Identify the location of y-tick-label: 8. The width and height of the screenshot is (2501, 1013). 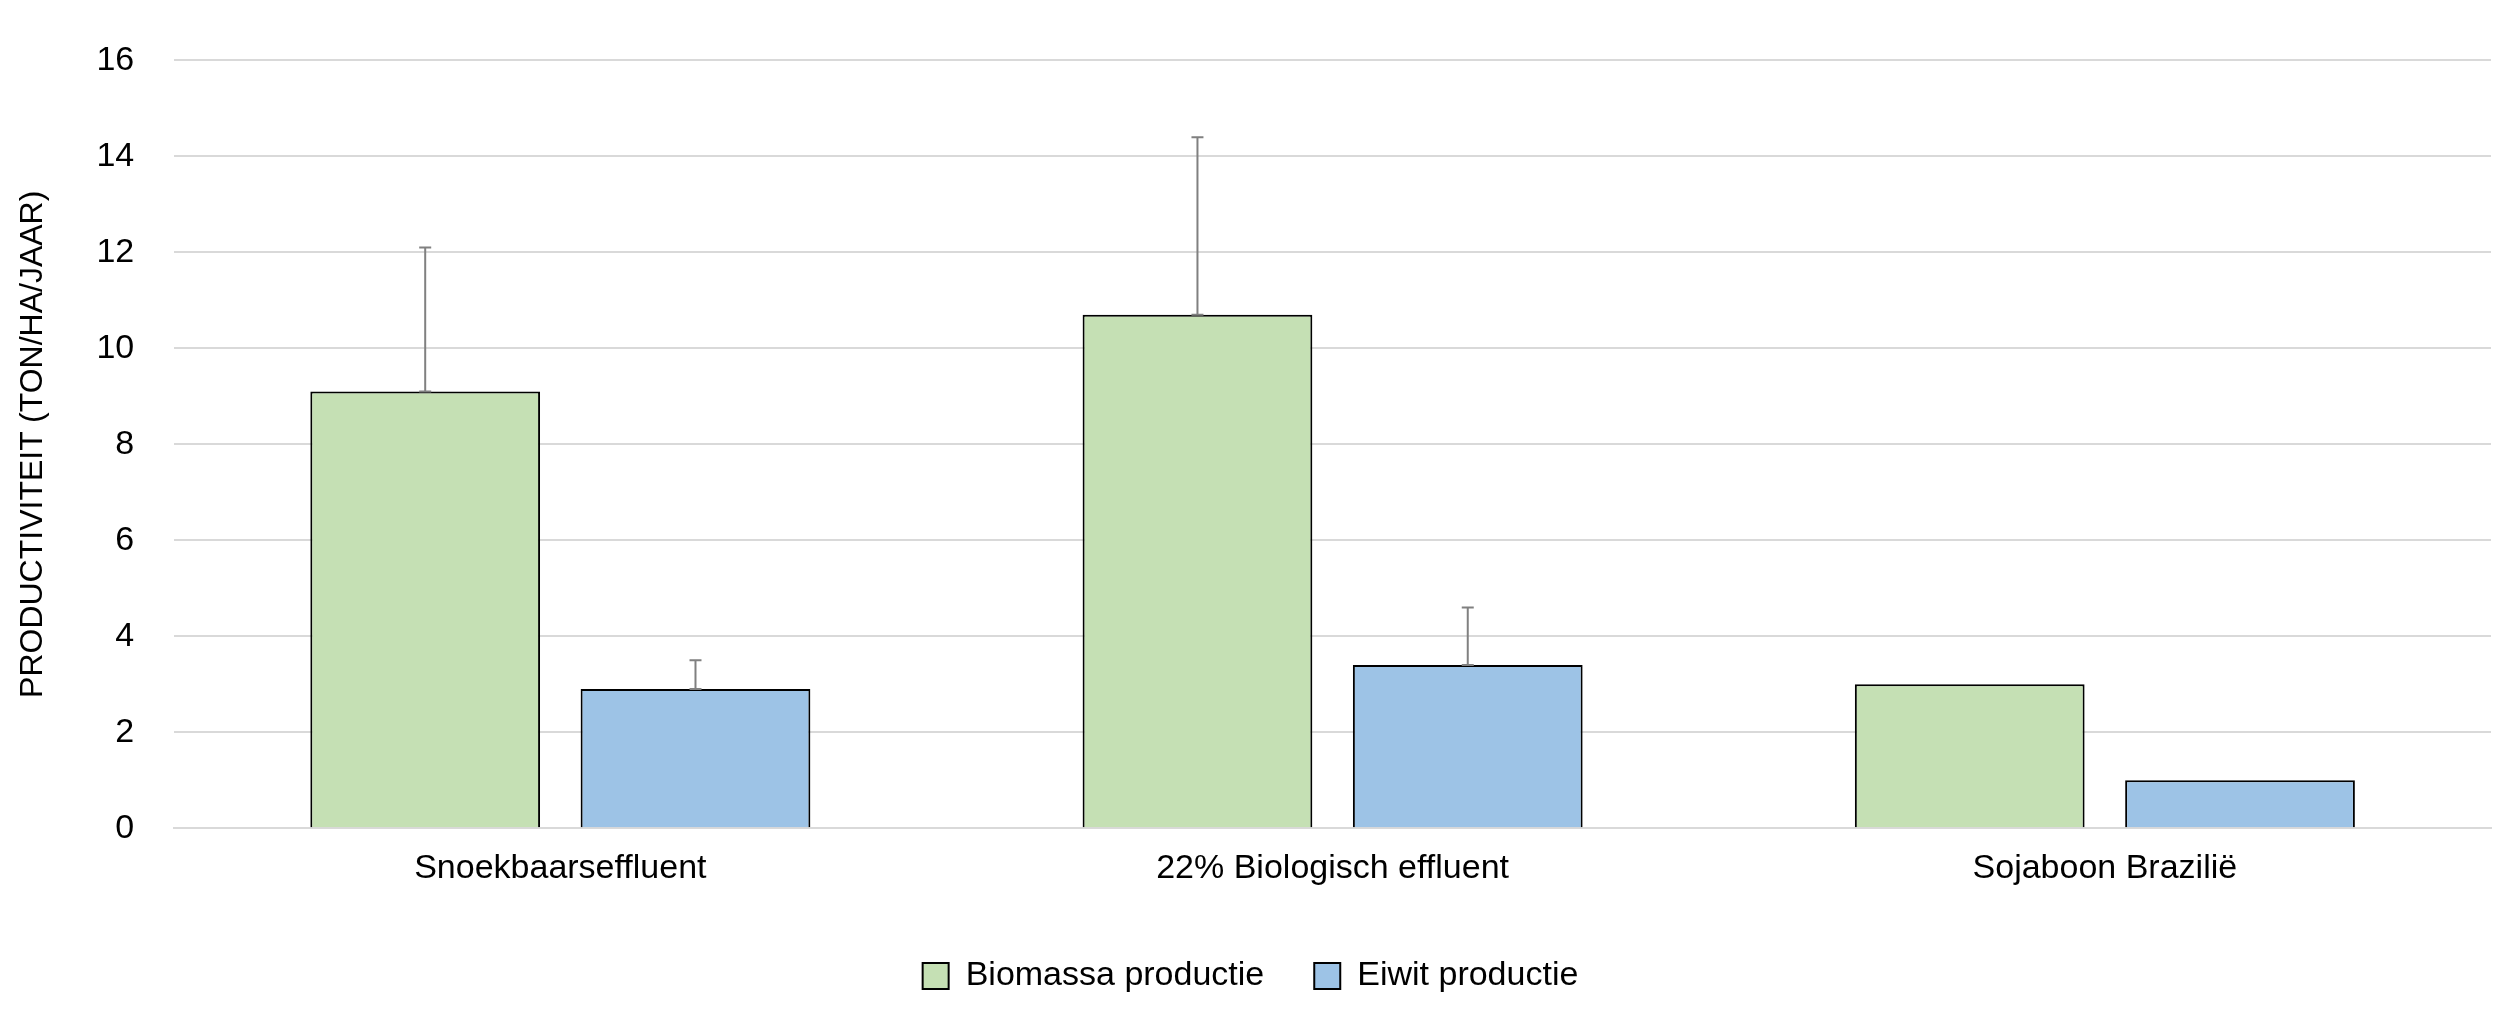
(125, 441).